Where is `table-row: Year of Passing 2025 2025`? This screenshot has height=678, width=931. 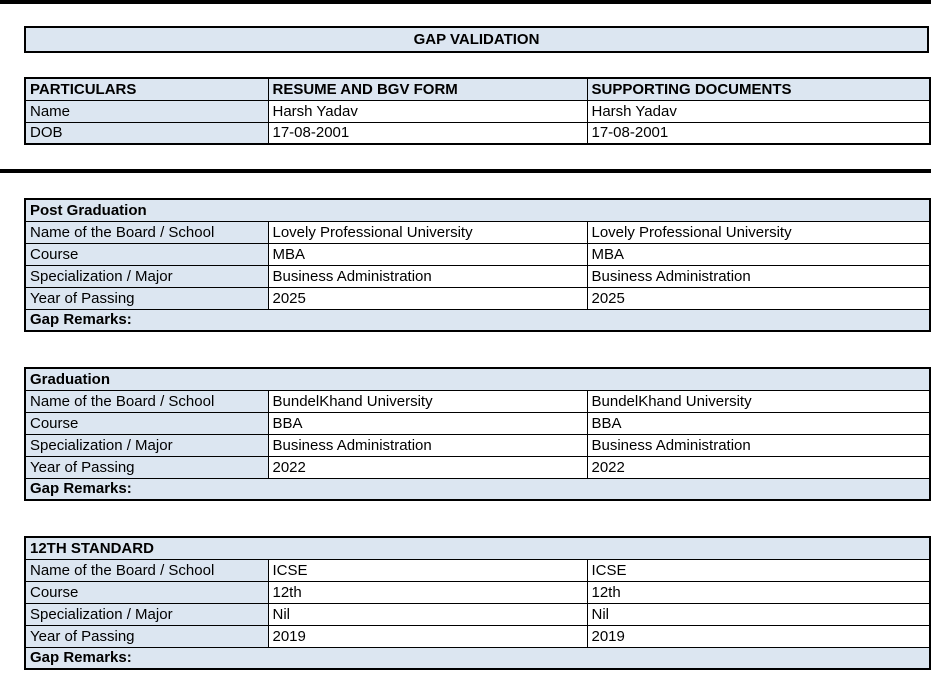
table-row: Year of Passing 2025 2025 is located at coordinates (477, 298).